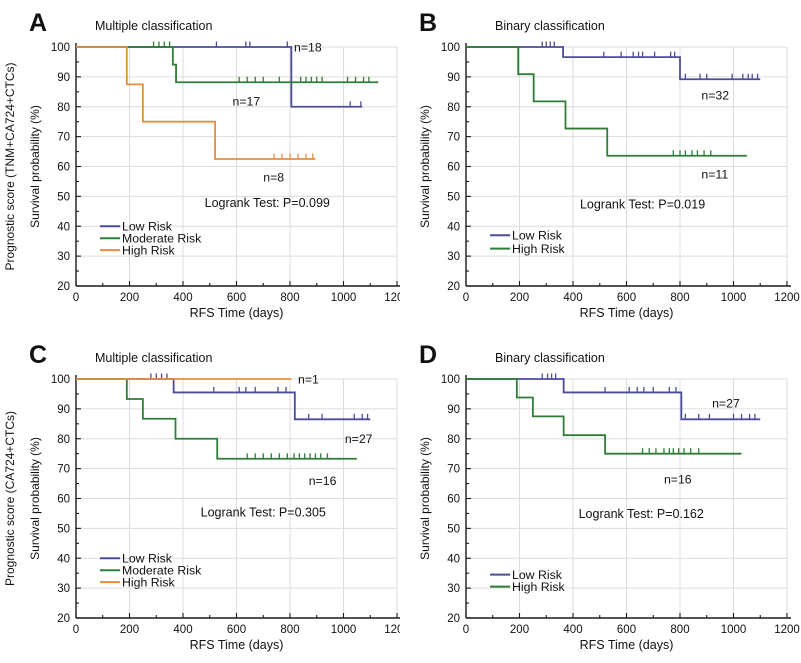  Describe the element at coordinates (428, 23) in the screenshot. I see `panel-letter: B` at that location.